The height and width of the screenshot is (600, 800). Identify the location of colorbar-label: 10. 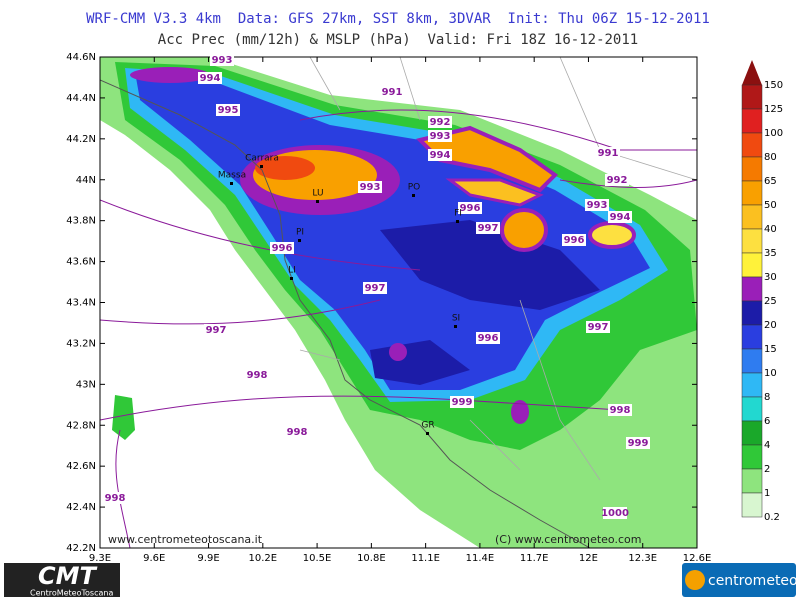
(770, 373).